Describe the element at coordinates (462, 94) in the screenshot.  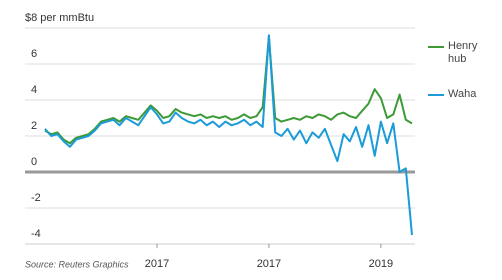
I see `legend-label: Waha` at that location.